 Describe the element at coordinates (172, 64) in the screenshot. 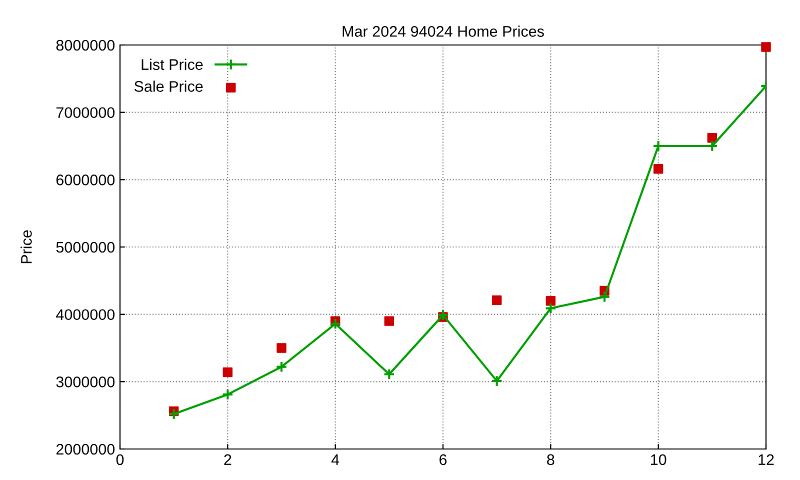

I see `legend-label: List Price` at that location.